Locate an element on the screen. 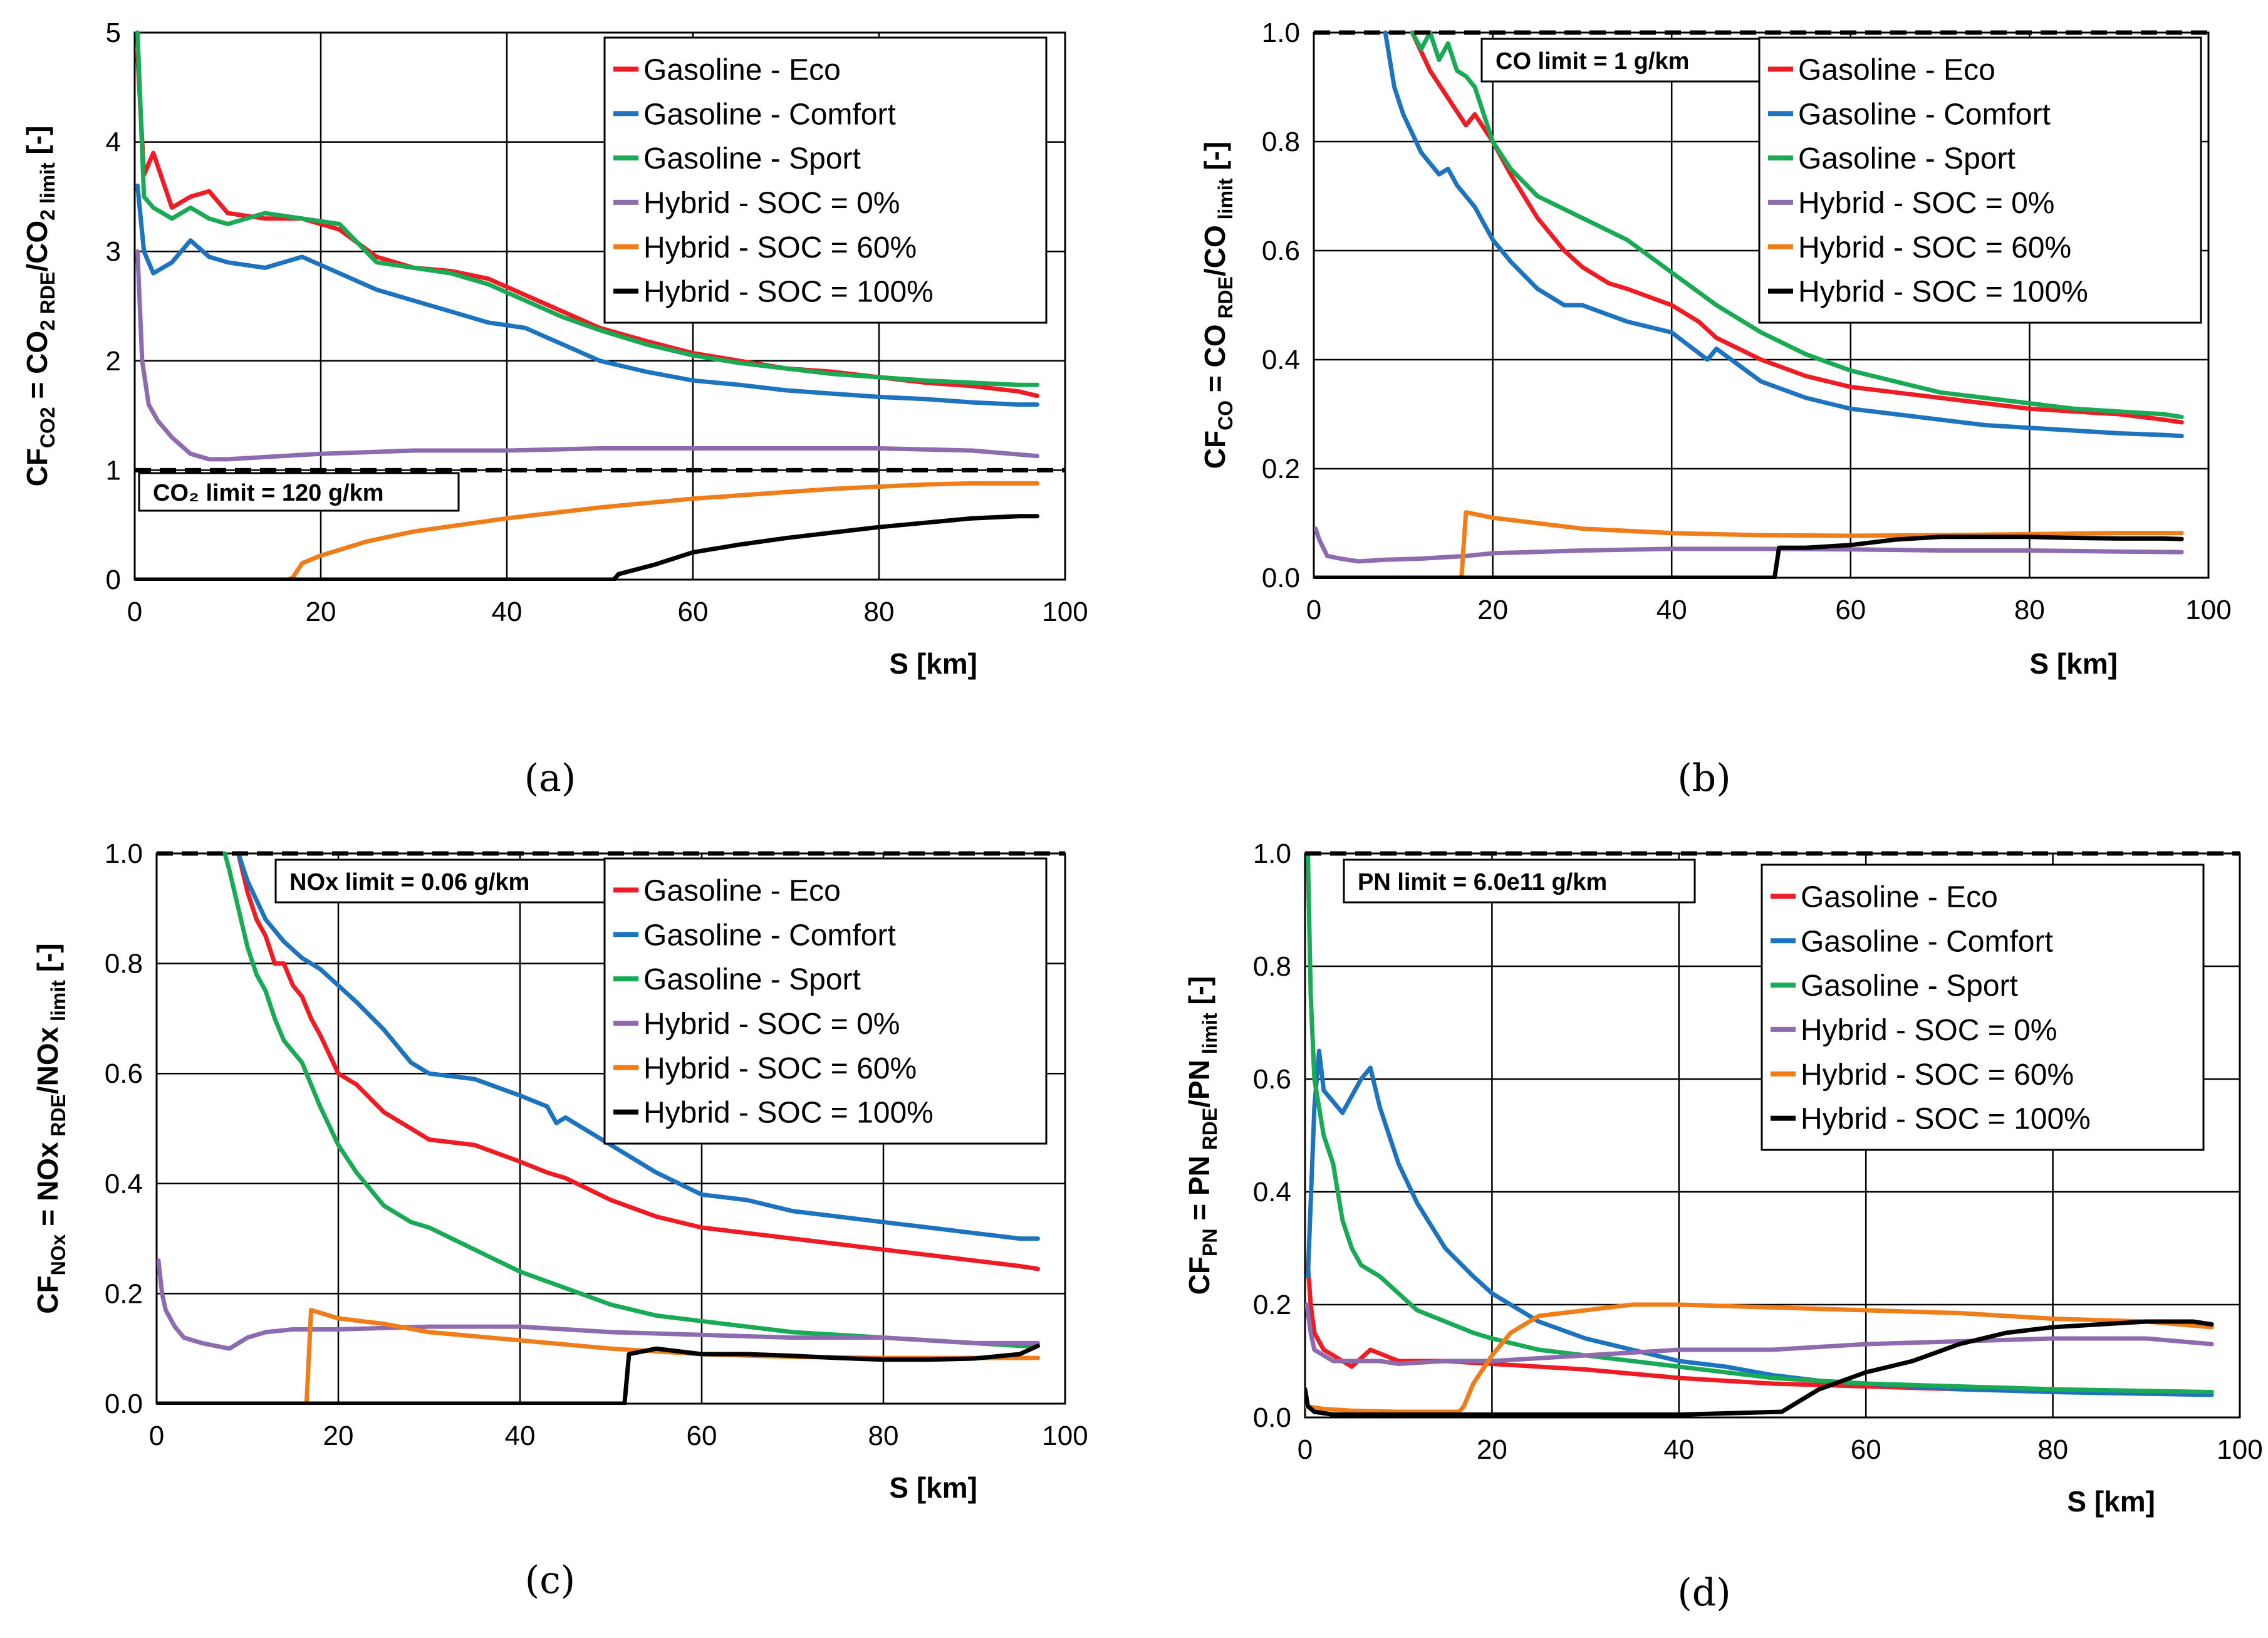 The image size is (2268, 1638). y-tick-label: 3 is located at coordinates (114, 252).